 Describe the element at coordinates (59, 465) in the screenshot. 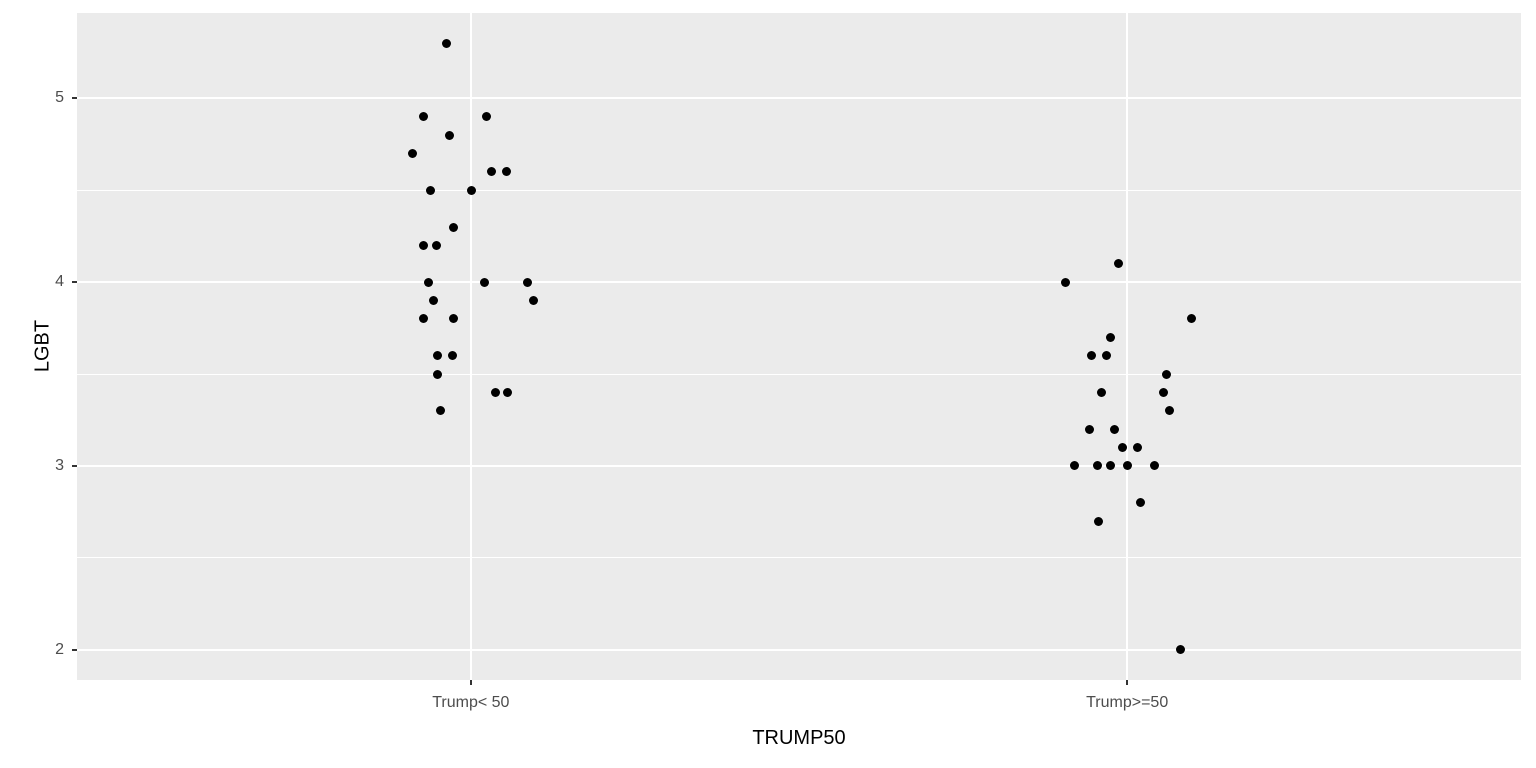

I see `y-tick-label: 3` at that location.